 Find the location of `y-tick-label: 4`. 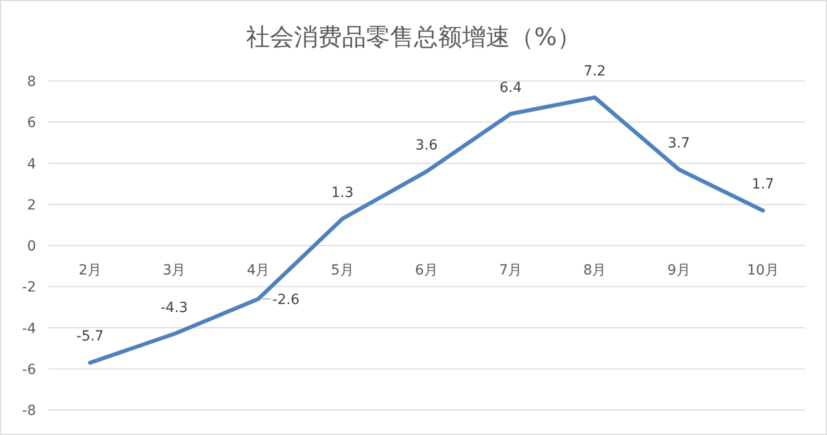

y-tick-label: 4 is located at coordinates (31, 164).